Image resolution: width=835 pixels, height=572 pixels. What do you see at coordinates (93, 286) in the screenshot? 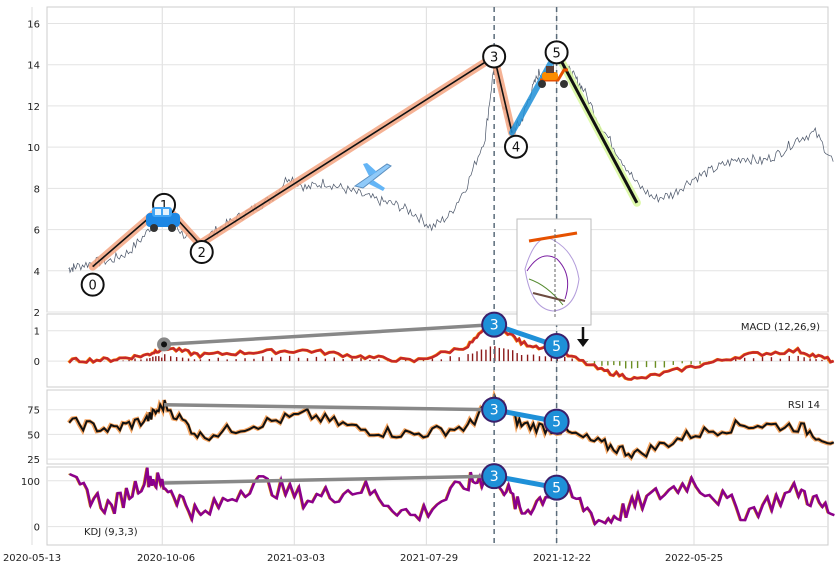
I see `wave-point-label: 0` at bounding box center [93, 286].